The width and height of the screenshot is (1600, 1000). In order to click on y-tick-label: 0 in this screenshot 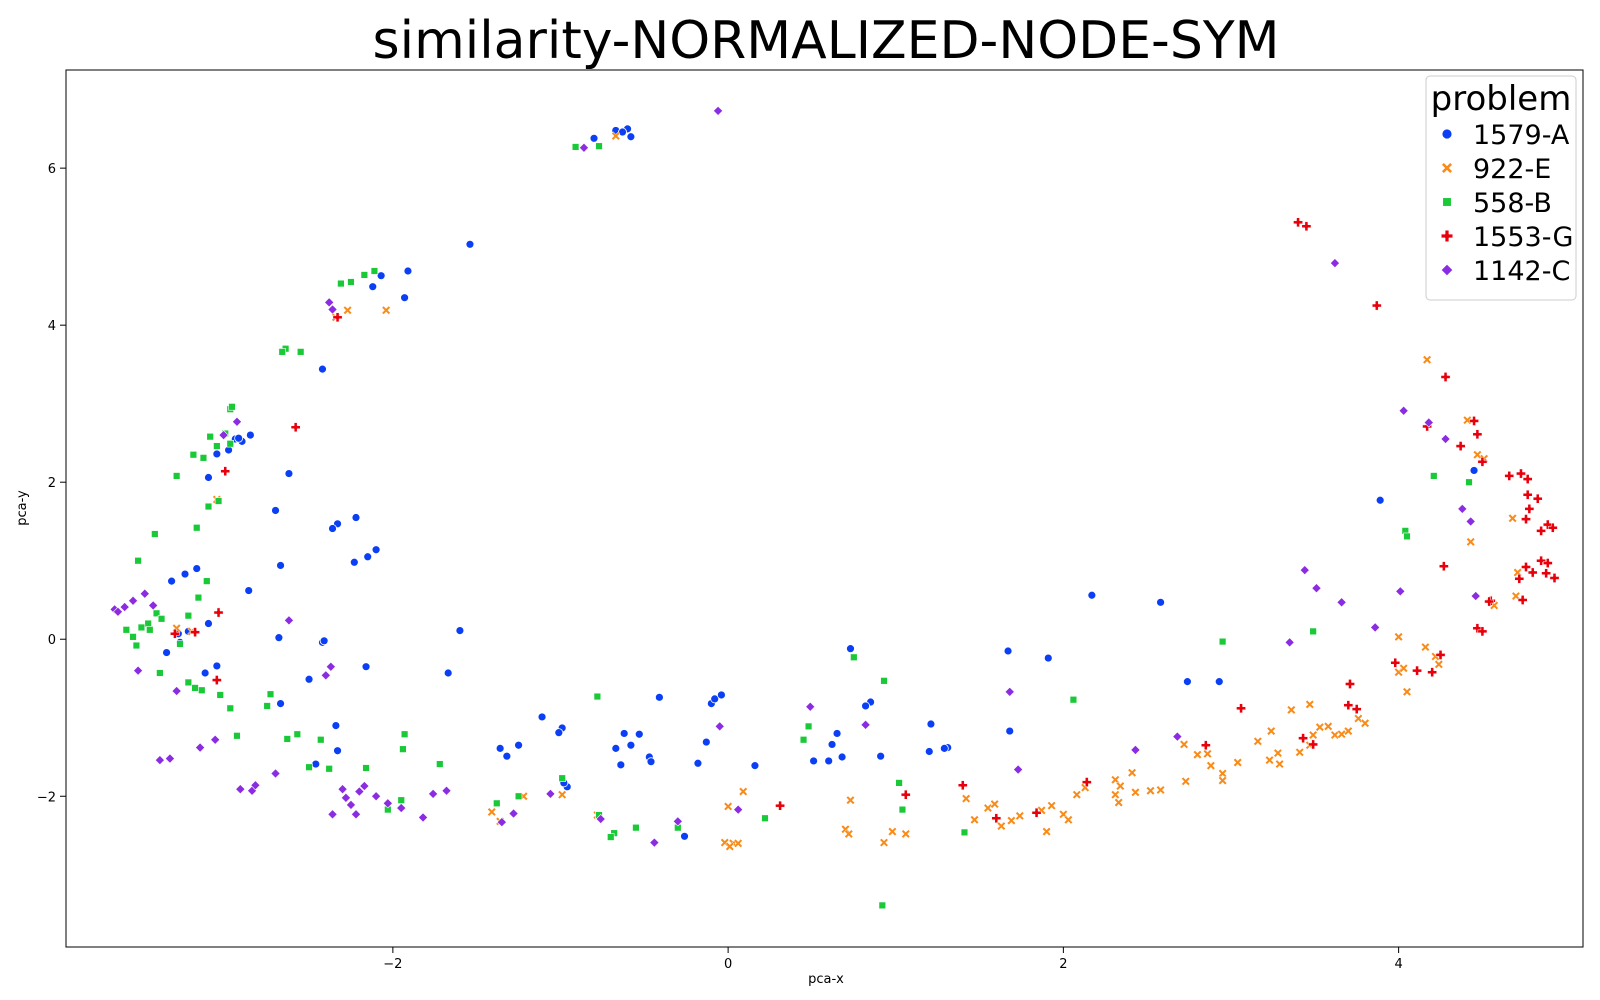, I will do `click(52, 640)`.